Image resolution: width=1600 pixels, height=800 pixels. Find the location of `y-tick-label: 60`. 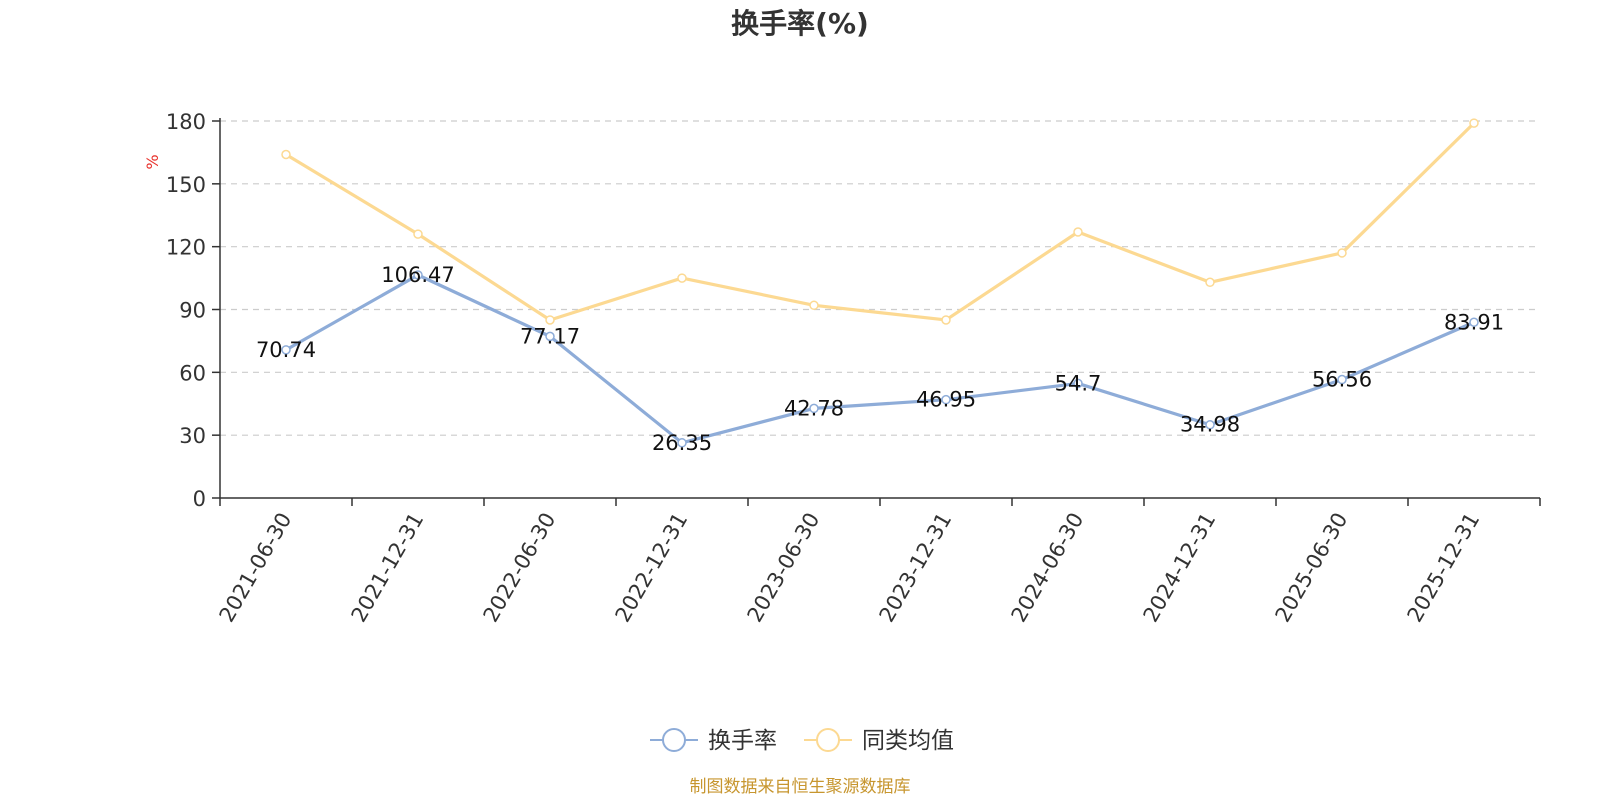

y-tick-label: 60 is located at coordinates (192, 373).